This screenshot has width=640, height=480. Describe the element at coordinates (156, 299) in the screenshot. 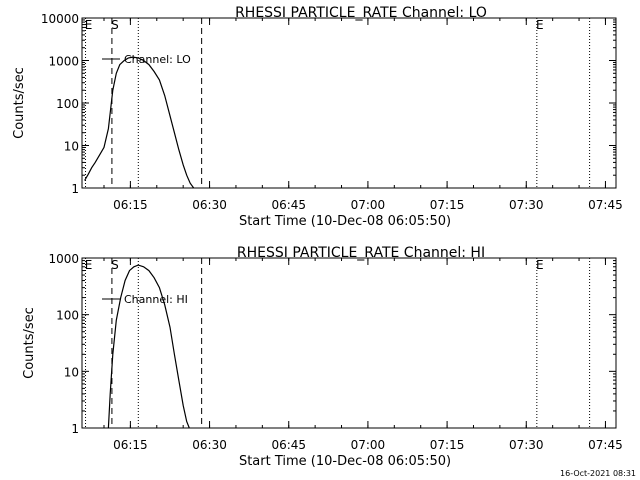

I see `legend-label: Channel: HI` at that location.